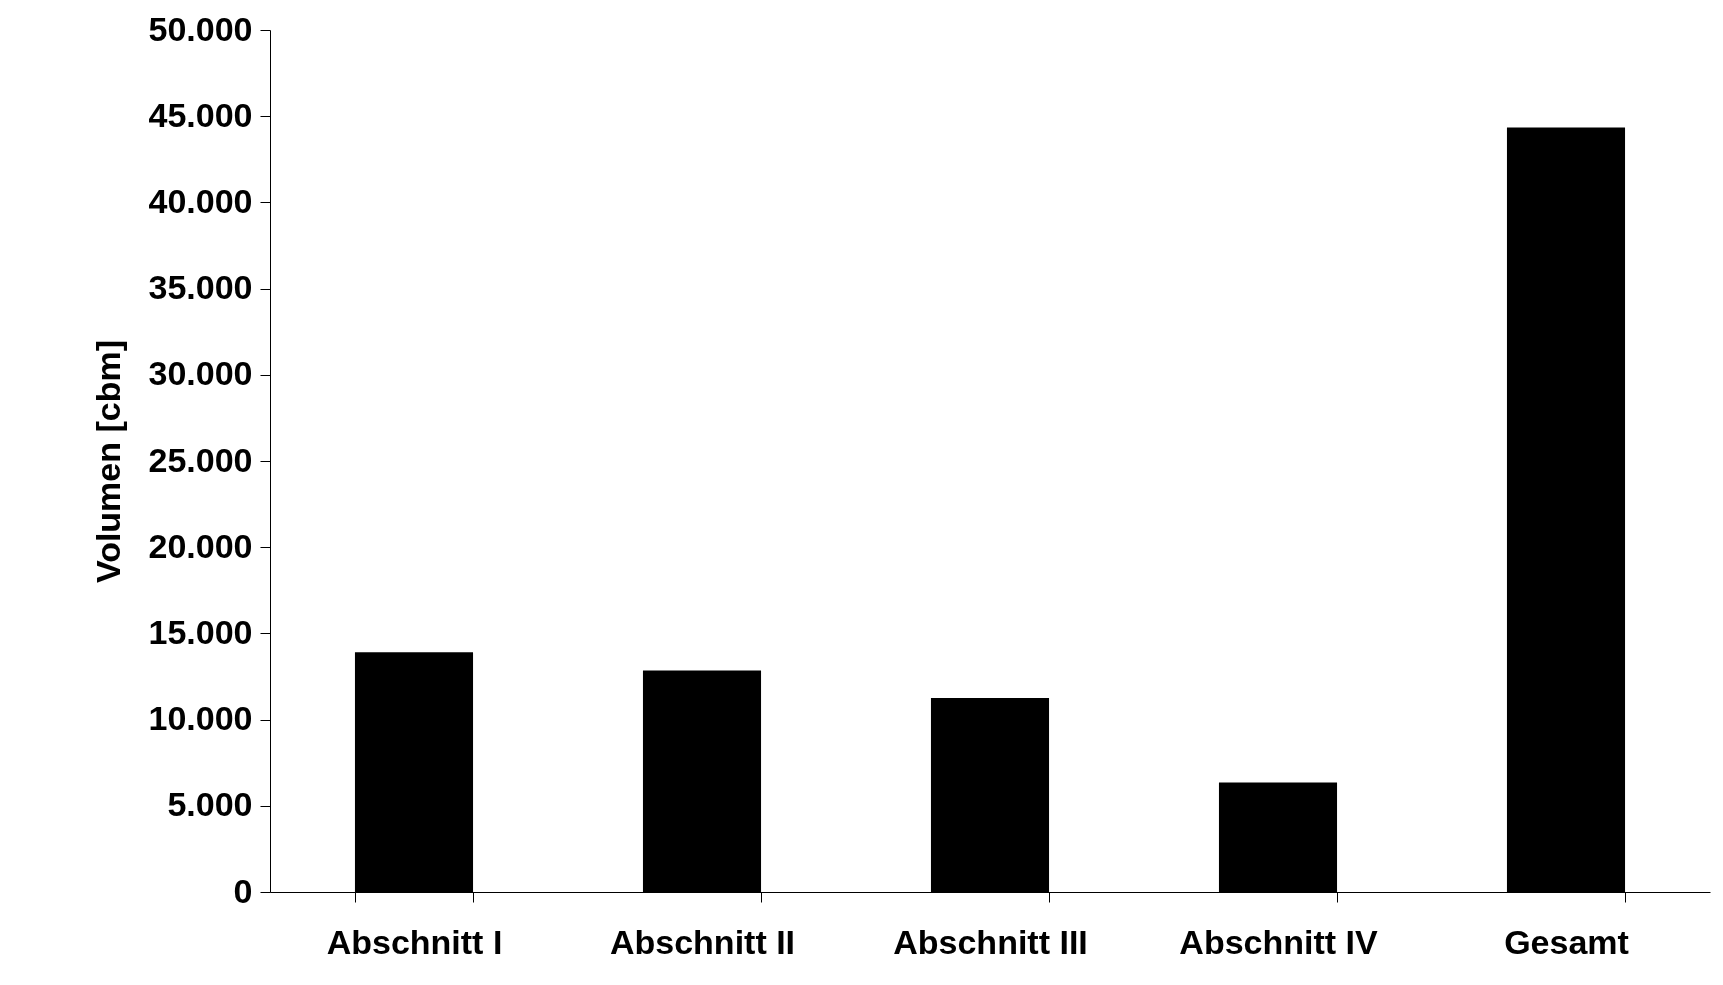 This screenshot has width=1723, height=985. What do you see at coordinates (200, 287) in the screenshot?
I see `y-tick-label: 35.000` at bounding box center [200, 287].